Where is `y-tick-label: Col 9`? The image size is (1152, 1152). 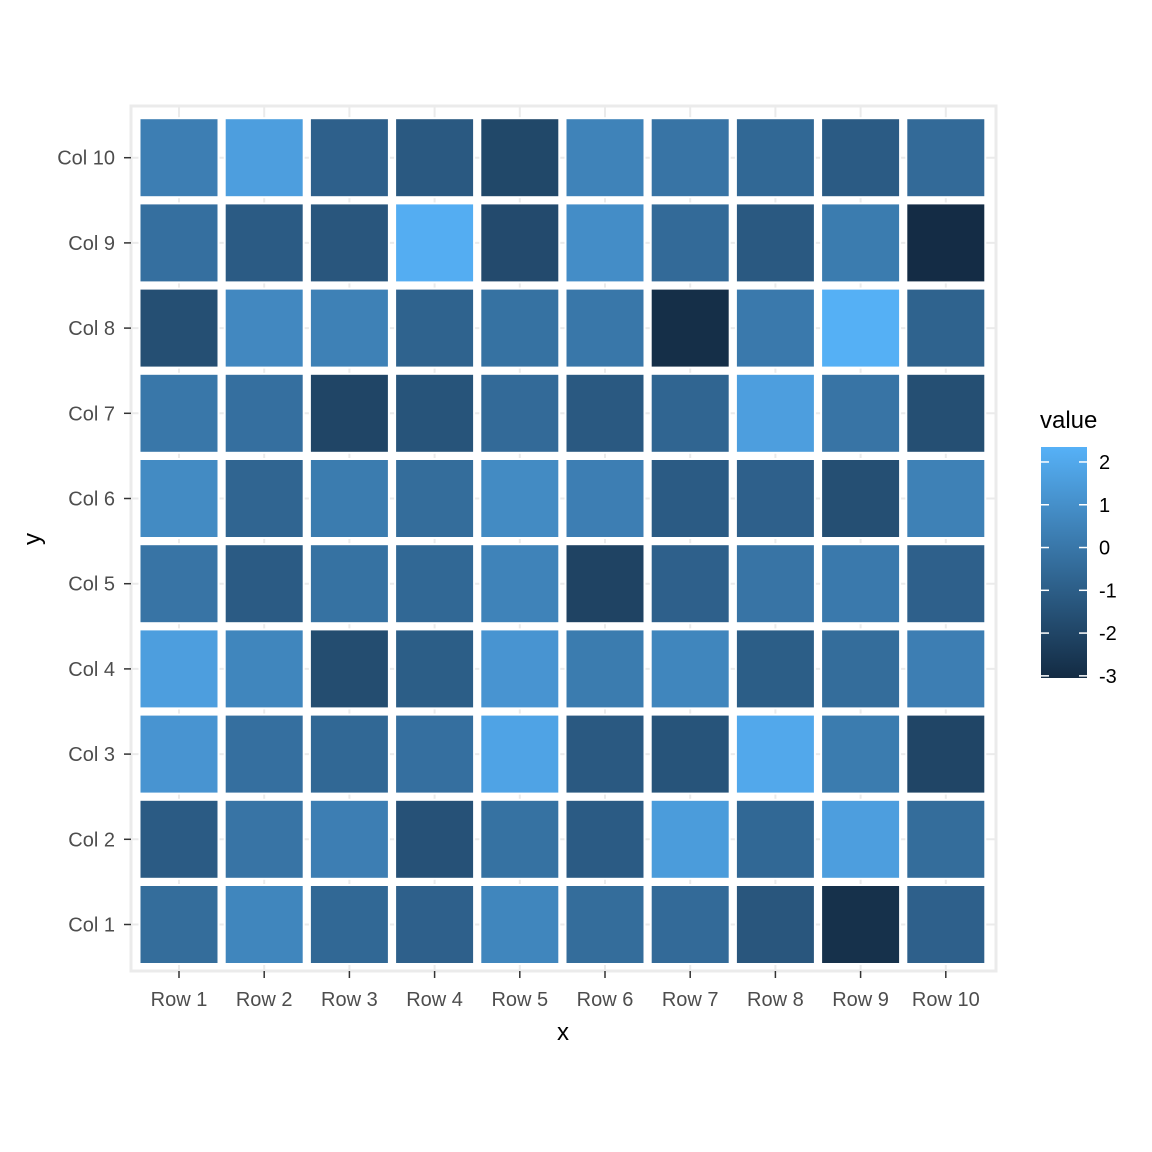
y-tick-label: Col 9 is located at coordinates (91, 244).